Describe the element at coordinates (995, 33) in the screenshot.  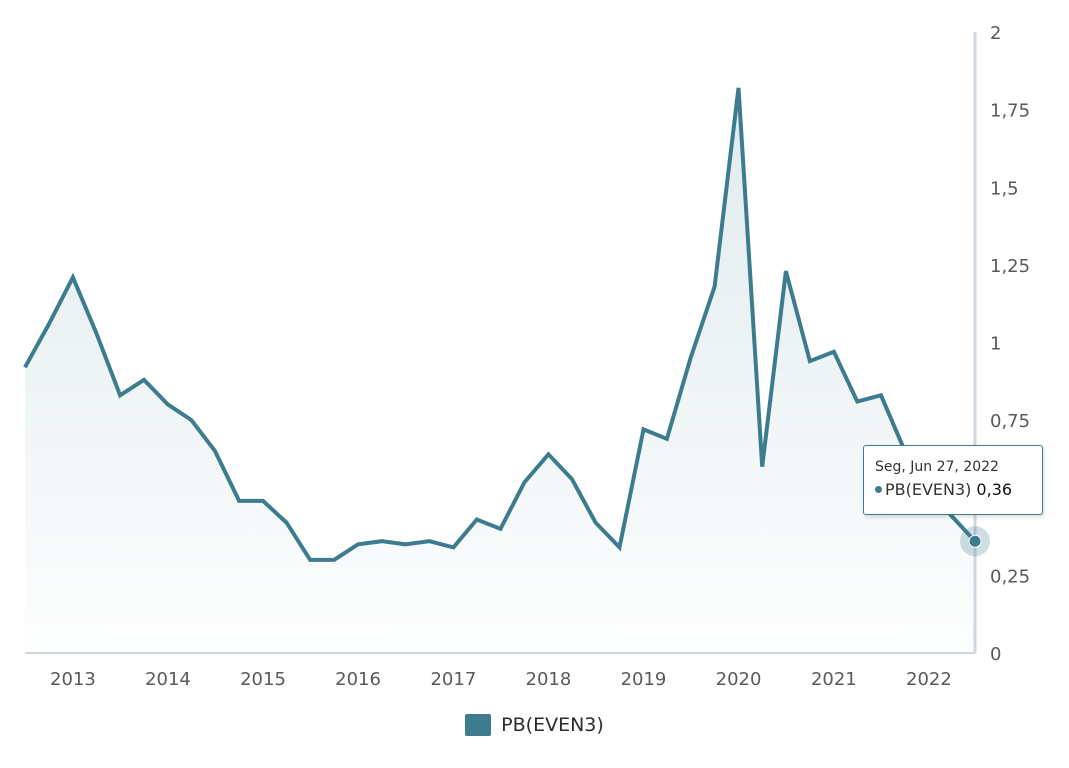
I see `y-tick-label: 2` at that location.